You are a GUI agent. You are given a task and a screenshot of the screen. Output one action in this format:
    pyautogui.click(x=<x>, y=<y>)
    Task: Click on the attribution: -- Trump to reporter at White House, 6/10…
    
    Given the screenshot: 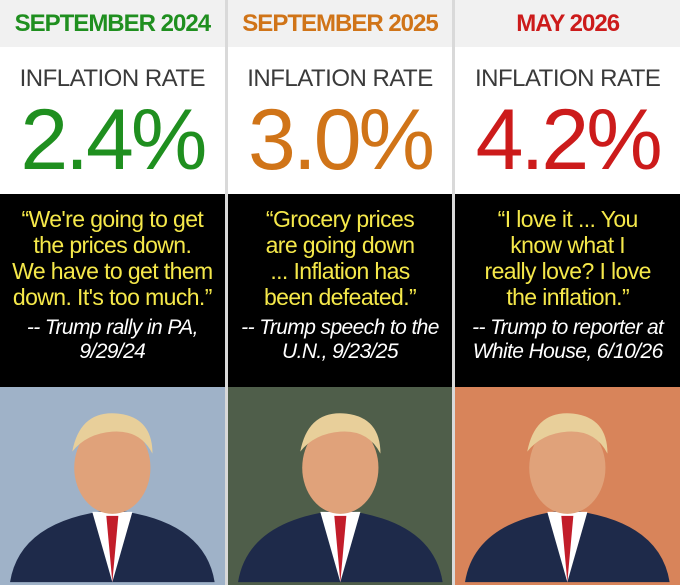 What is the action you would take?
    pyautogui.click(x=567, y=340)
    